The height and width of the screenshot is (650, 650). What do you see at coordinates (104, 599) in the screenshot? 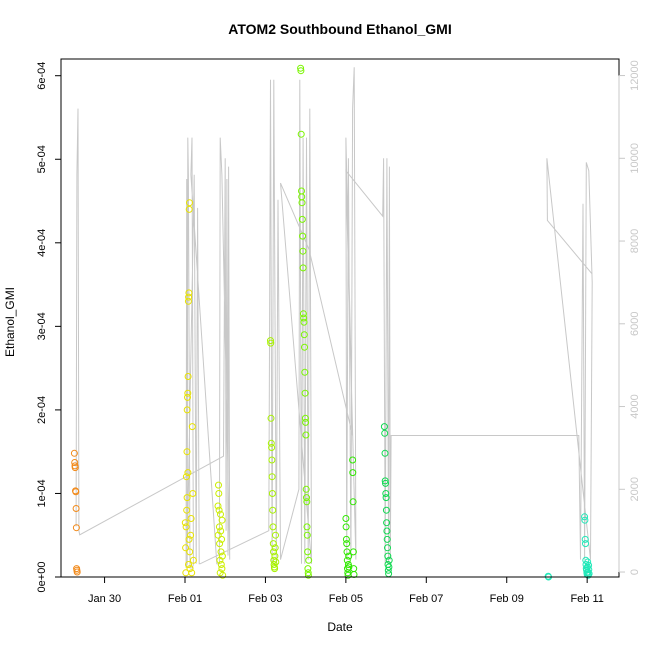
I see `x-tick-label: Jan 30` at bounding box center [104, 599].